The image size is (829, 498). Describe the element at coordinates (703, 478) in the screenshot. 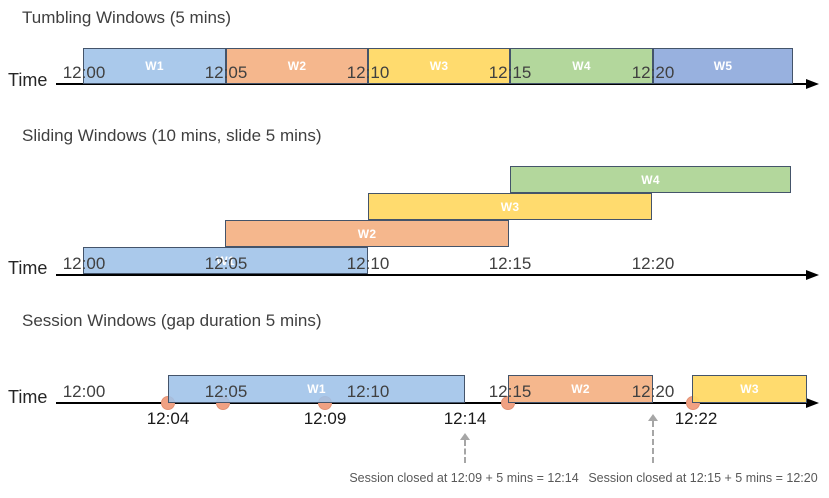

I see `session-close-annotation: Session closed at 12:15 + 5 mins = 12:20` at that location.